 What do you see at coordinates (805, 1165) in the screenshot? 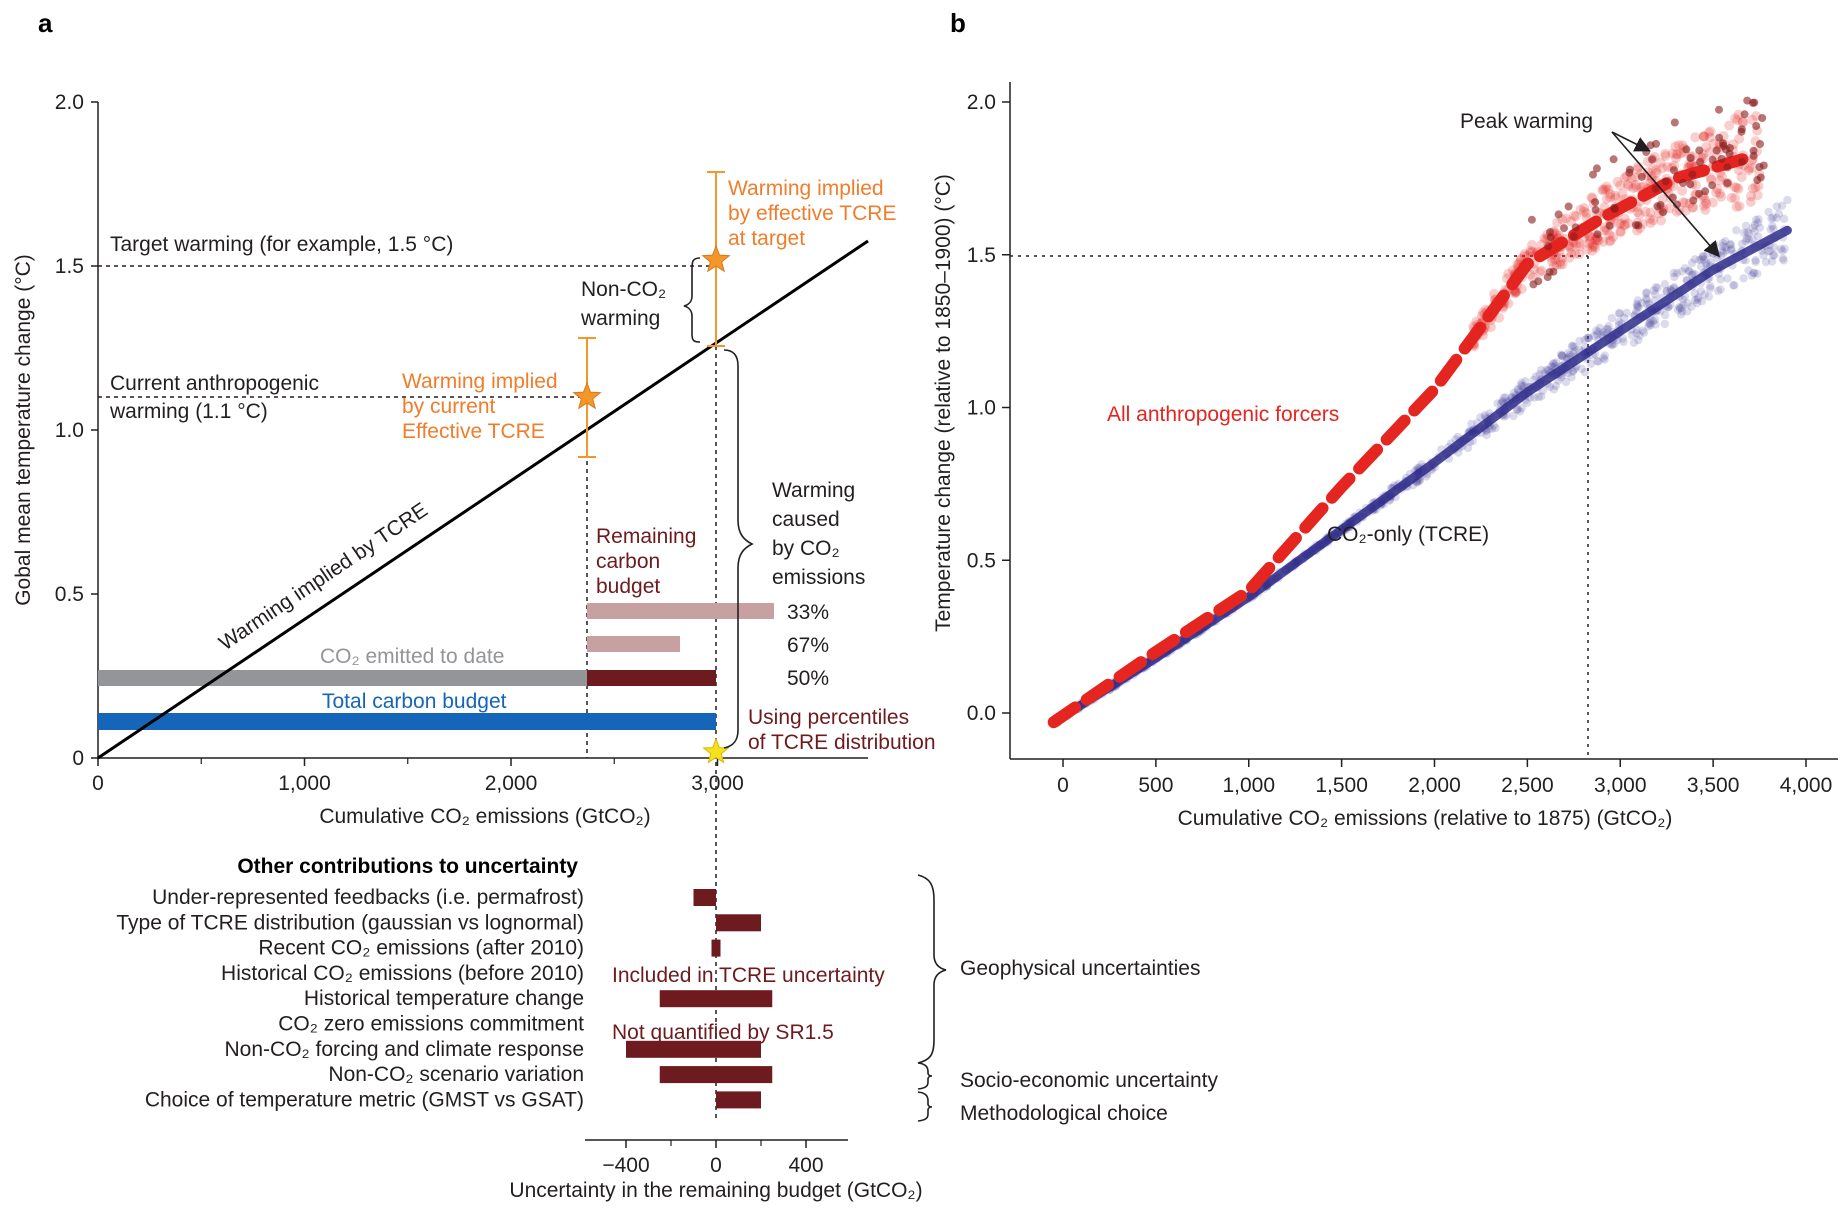
I see `unc-xtick-label: 400` at bounding box center [805, 1165].